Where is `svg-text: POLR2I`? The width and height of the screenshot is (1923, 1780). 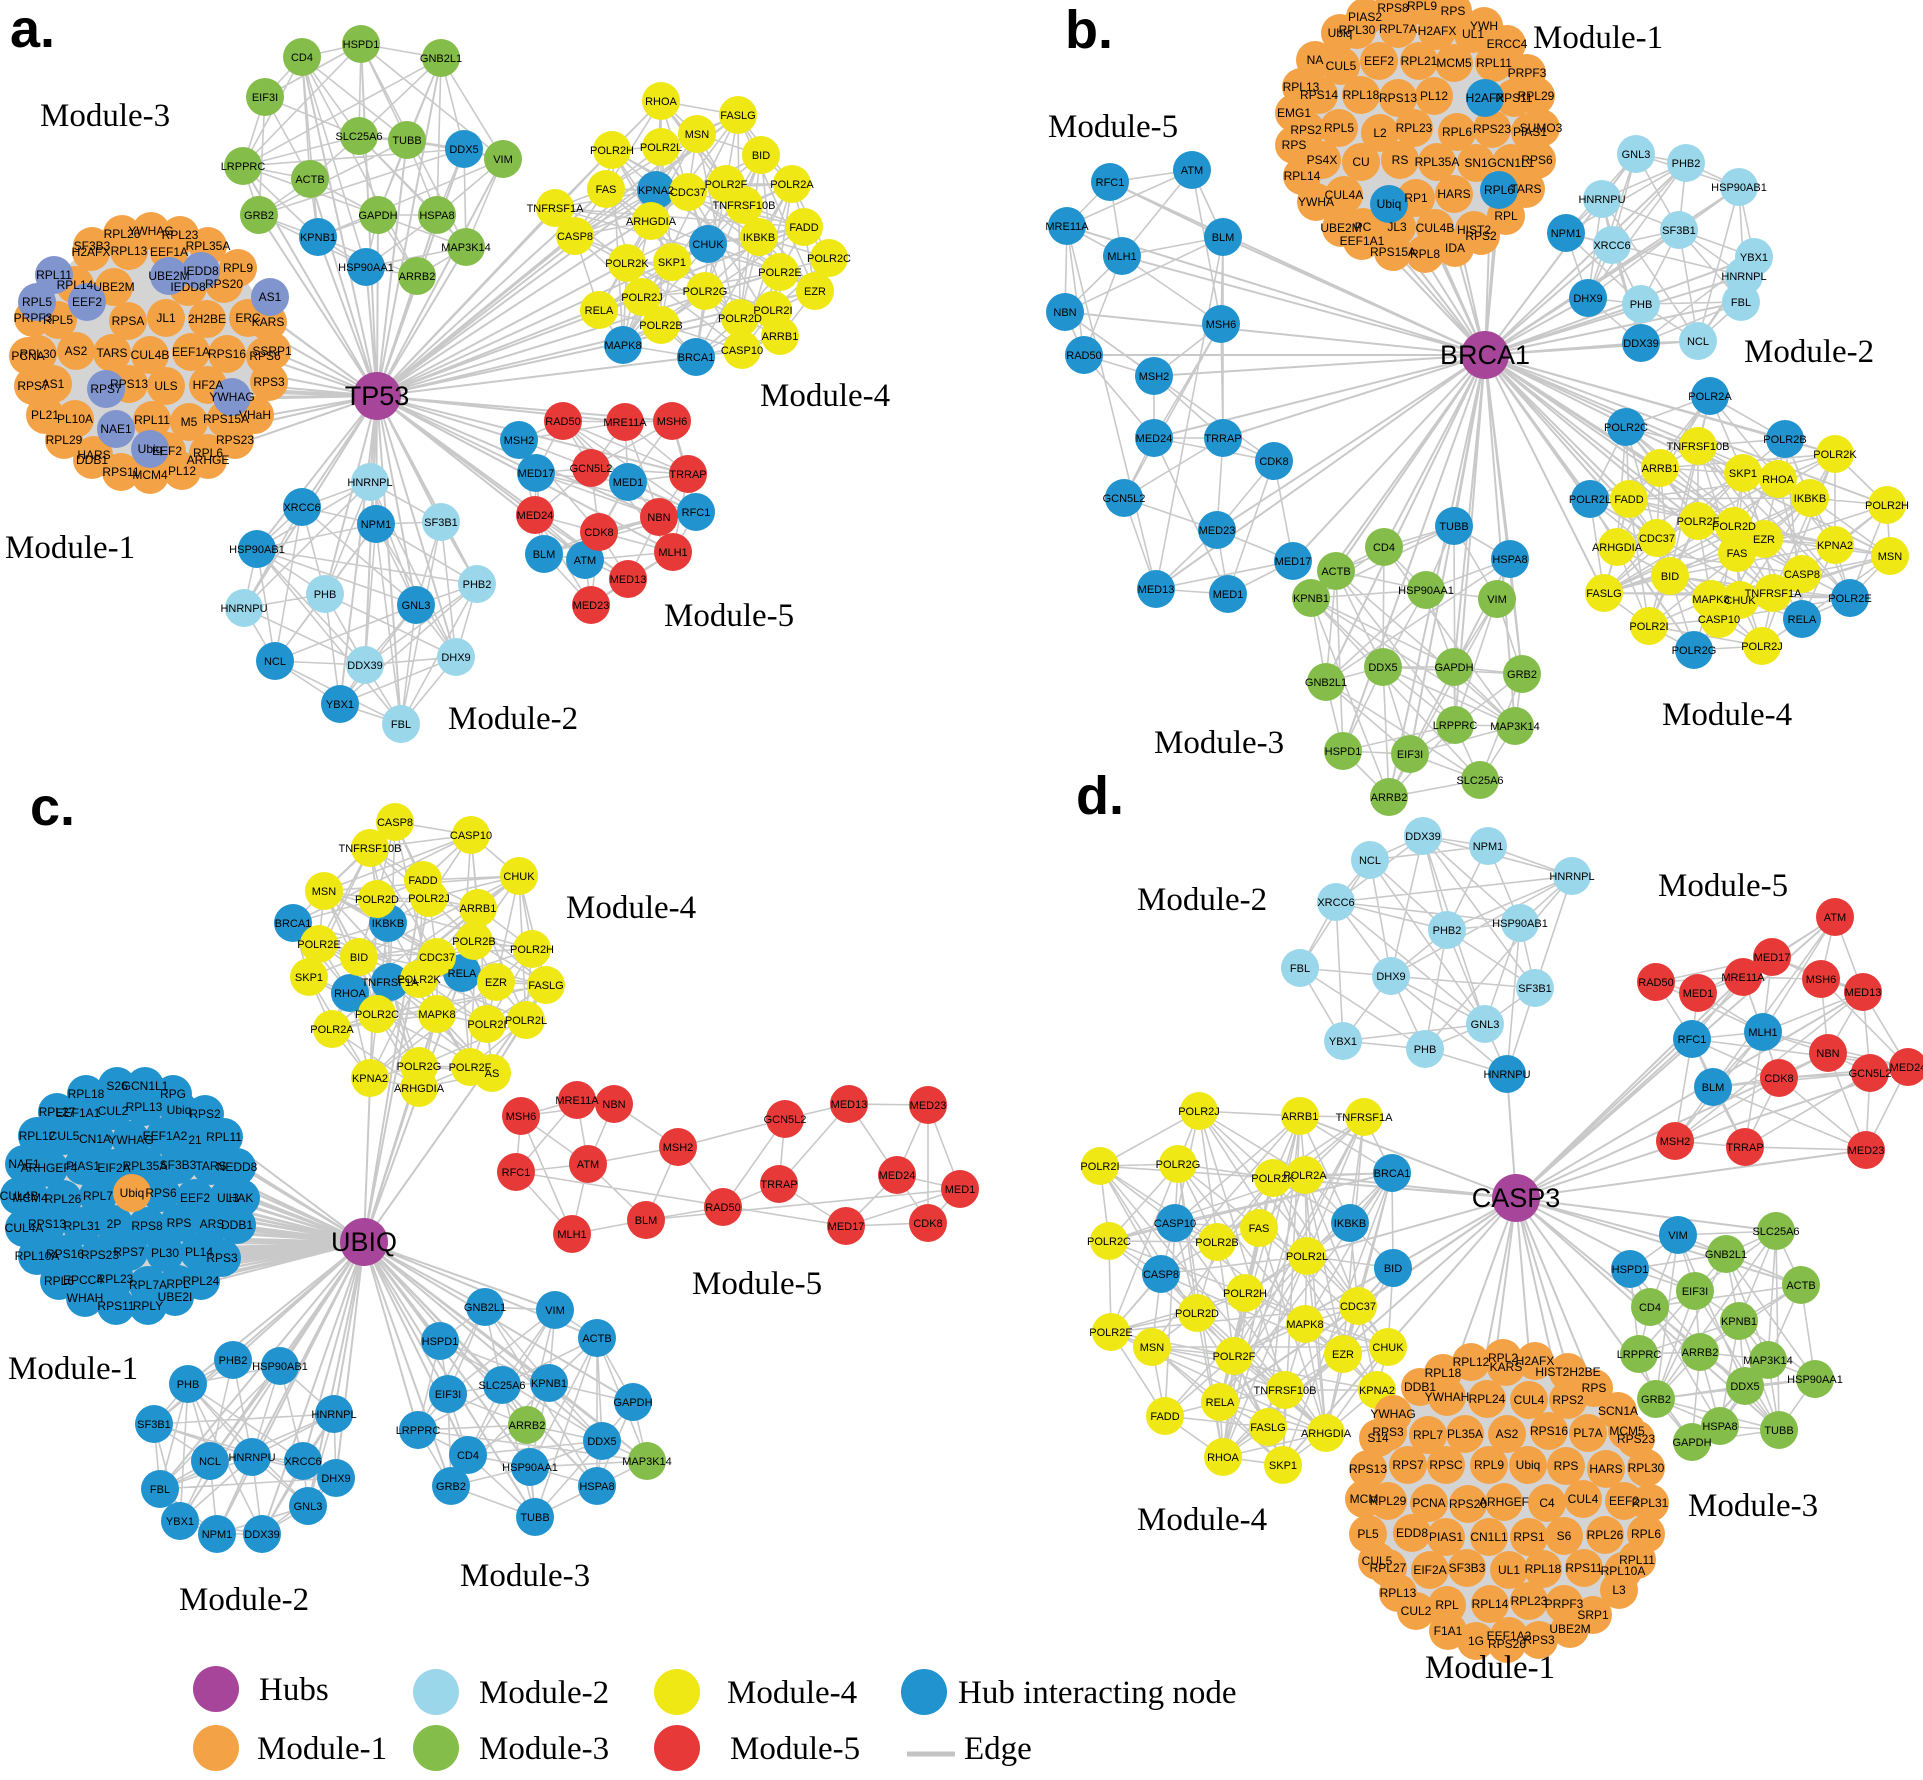
svg-text: POLR2I is located at coordinates (772, 311).